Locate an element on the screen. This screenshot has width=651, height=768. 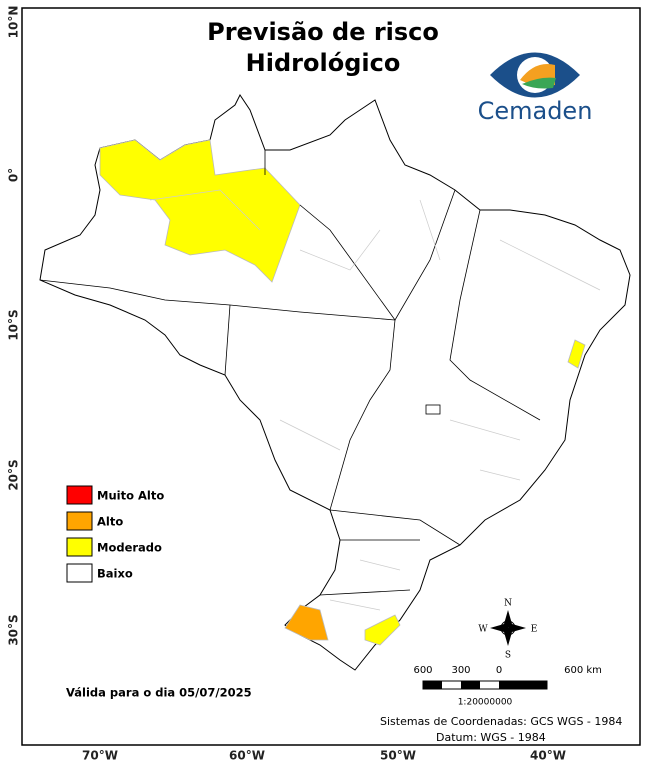
compass-w: W is located at coordinates (483, 630).